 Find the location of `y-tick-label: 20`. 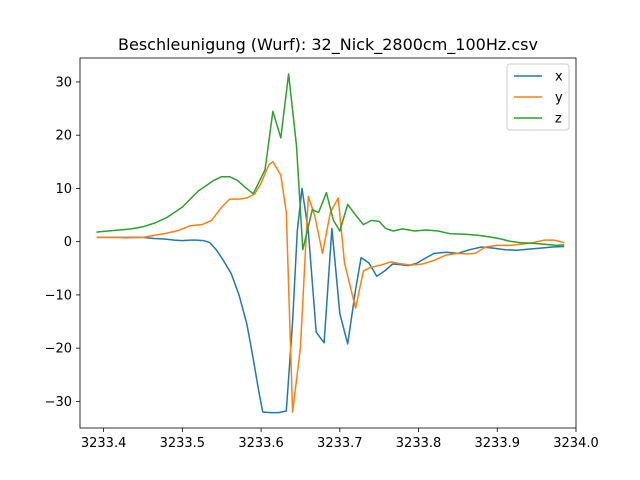

y-tick-label: 20 is located at coordinates (63, 136).